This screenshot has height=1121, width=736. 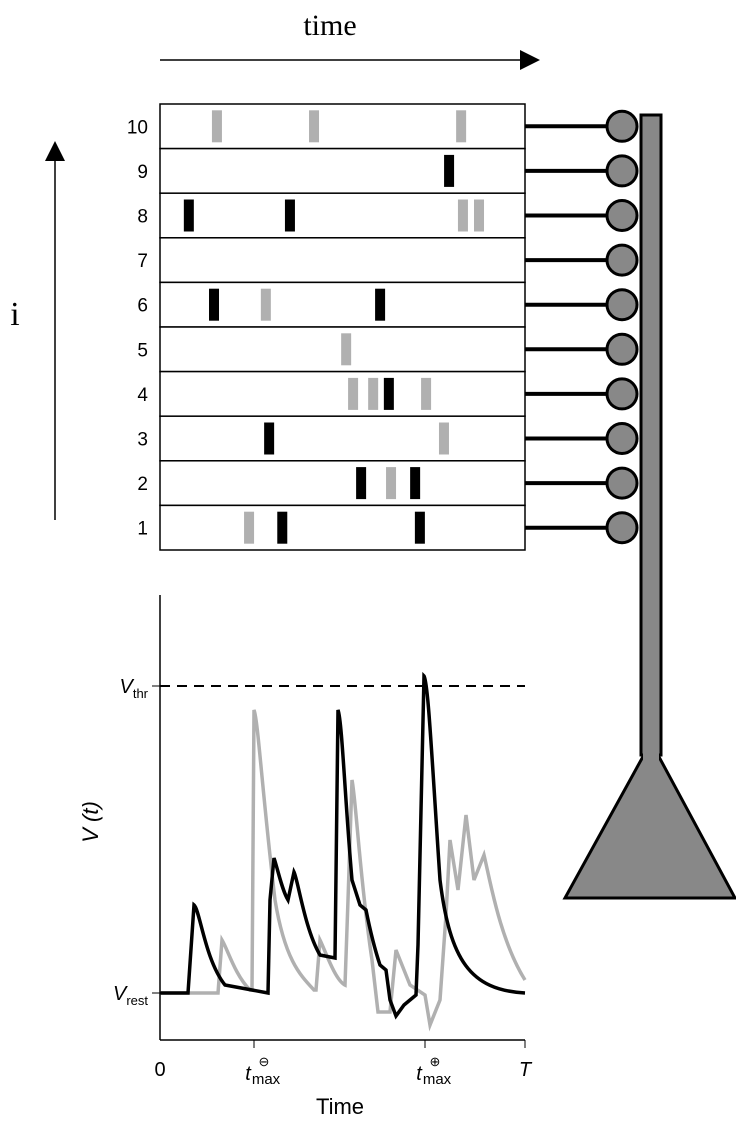 What do you see at coordinates (159, 1070) in the screenshot?
I see `x-tick-label: 0` at bounding box center [159, 1070].